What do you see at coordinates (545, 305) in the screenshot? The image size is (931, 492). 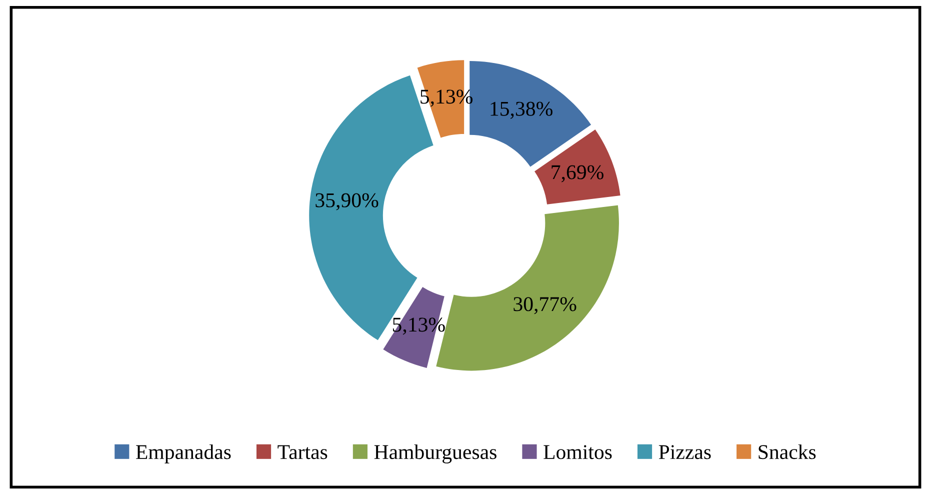 I see `data-label: 30,77%` at bounding box center [545, 305].